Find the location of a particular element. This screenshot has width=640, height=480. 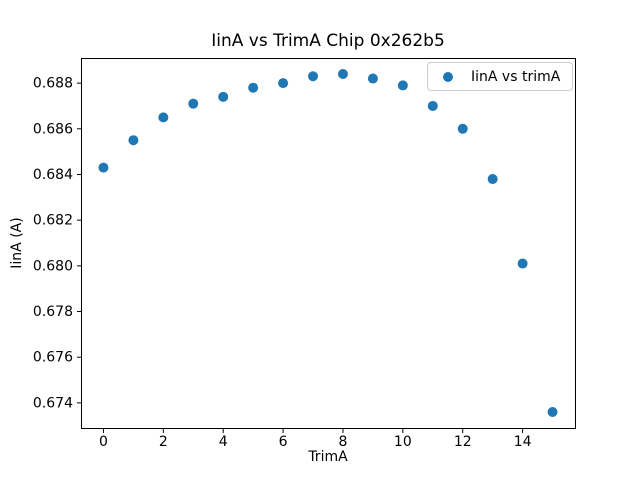

x-tick-label: 2 is located at coordinates (163, 442).